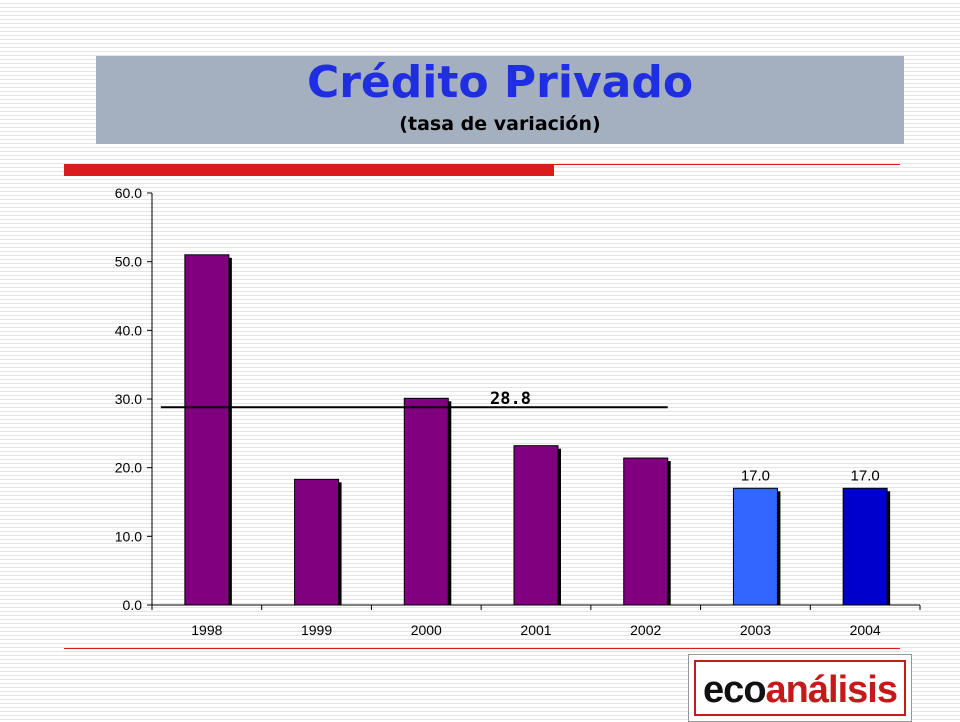 The height and width of the screenshot is (722, 960). Describe the element at coordinates (645, 630) in the screenshot. I see `x-tick-label: 2002` at that location.